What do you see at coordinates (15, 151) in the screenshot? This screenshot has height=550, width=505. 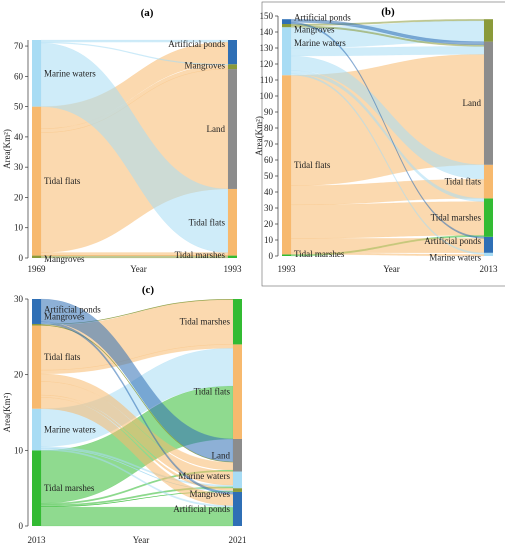 I see `y-axis: 0 10 20 30 40 50 60 70 Area(Km²)` at bounding box center [15, 151].